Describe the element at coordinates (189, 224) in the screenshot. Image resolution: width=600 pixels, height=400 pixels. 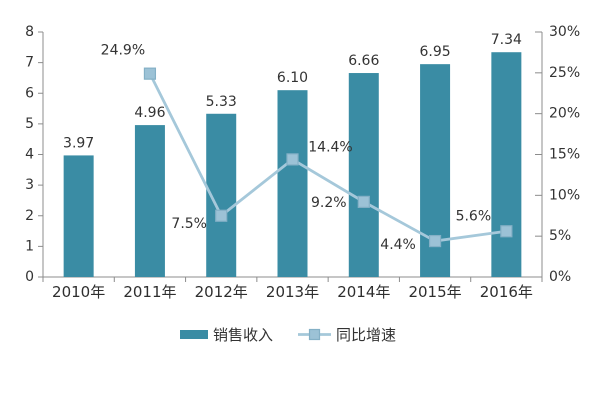
I see `growth-point-label: 7.5%` at that location.